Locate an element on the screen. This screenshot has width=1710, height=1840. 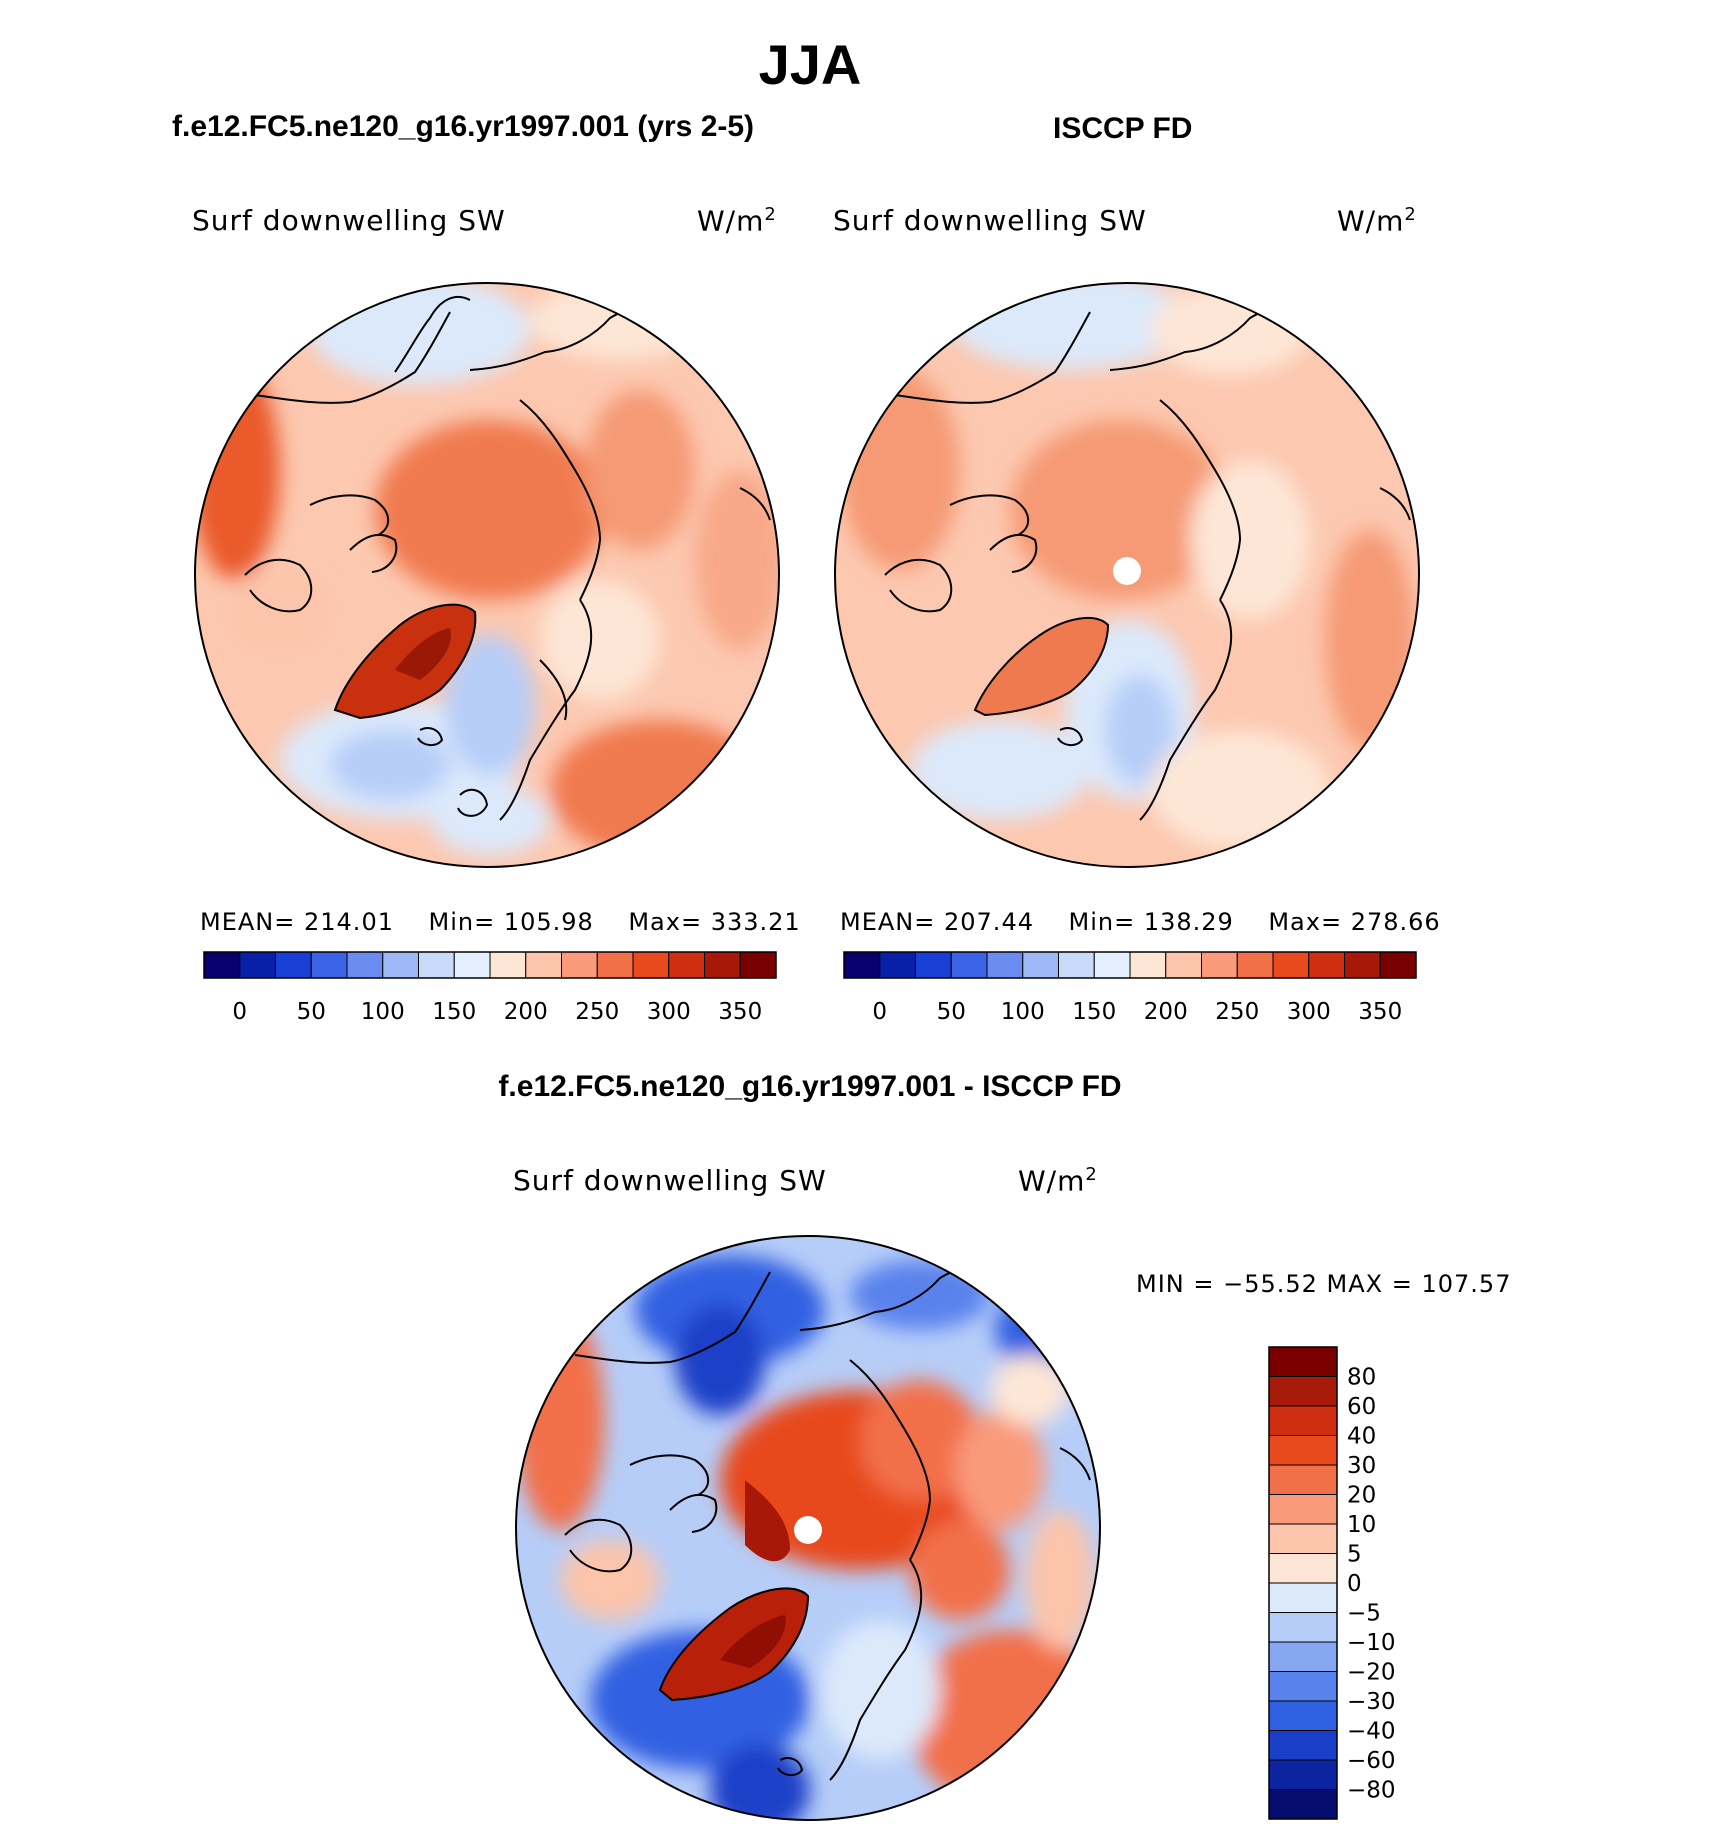
diff-panel-variable: Surf downwelling SW is located at coordinates (670, 1180).